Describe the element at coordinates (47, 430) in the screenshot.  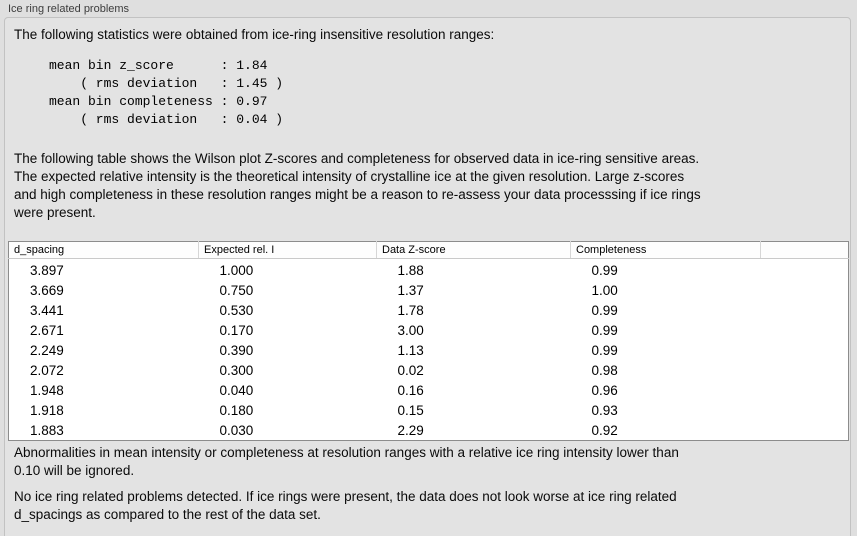
I see `table-cell: 1.883` at that location.